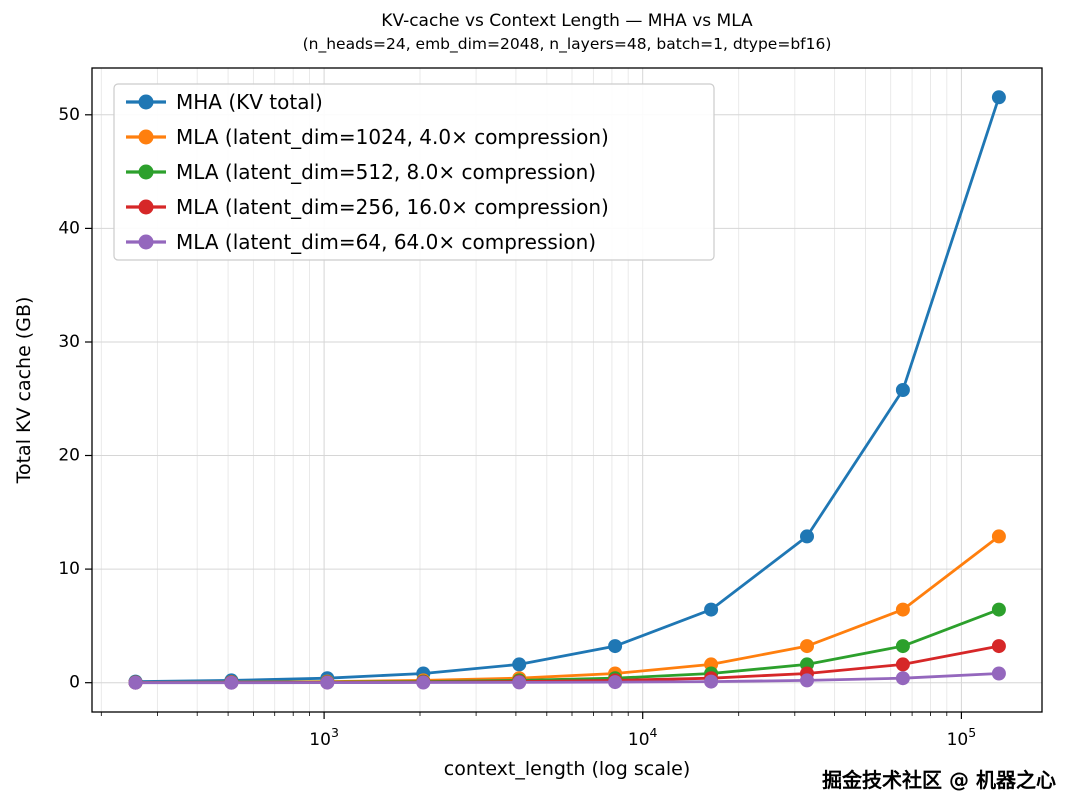 This screenshot has height=810, width=1080. Describe the element at coordinates (392, 137) in the screenshot. I see `legend-label: MLA (latent_dim=1024, 4.0× compression)` at that location.